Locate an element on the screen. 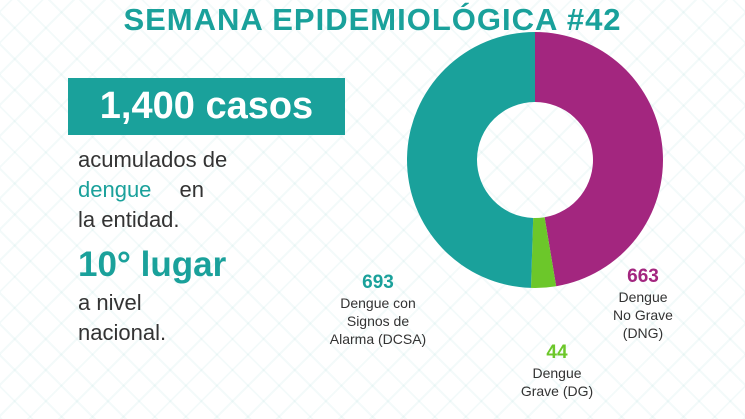 This screenshot has height=419, width=745. text-line: a nivel is located at coordinates (110, 302).